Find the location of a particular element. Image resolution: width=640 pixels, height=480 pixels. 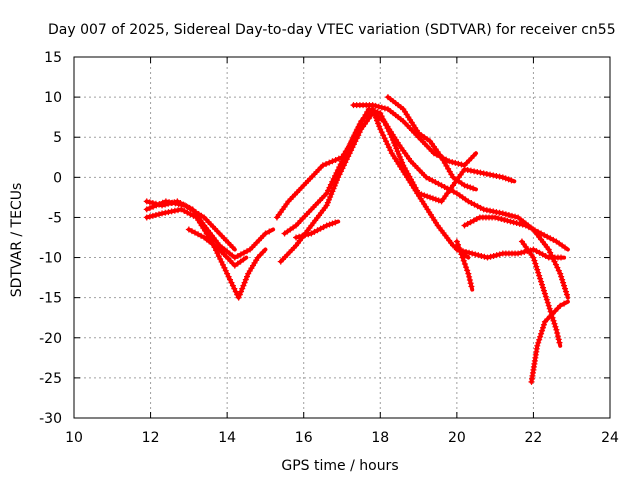

x-tick-label: 22 is located at coordinates (534, 438).